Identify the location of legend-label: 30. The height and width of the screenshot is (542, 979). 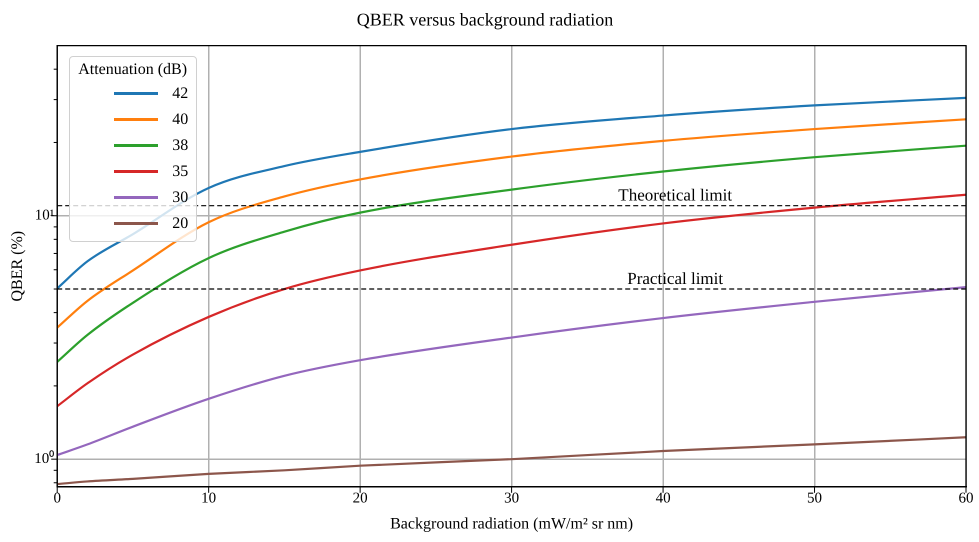
(180, 197).